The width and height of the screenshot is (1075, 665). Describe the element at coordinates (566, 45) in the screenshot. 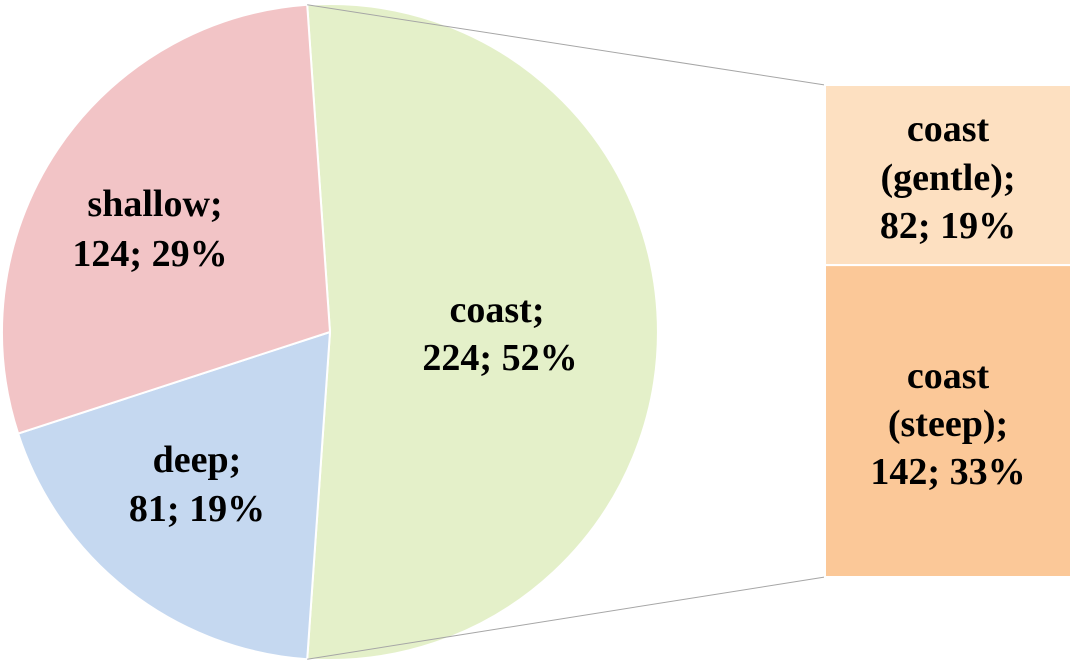

I see `connector-line-top` at that location.